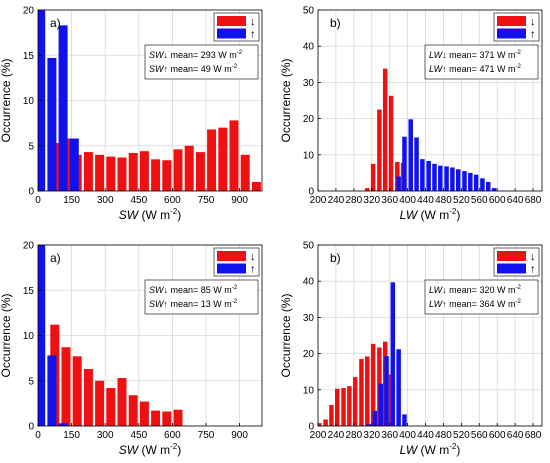 Image resolution: width=550 pixels, height=463 pixels. Describe the element at coordinates (200, 304) in the screenshot. I see `stats-value: mean= 13 W m` at that location.